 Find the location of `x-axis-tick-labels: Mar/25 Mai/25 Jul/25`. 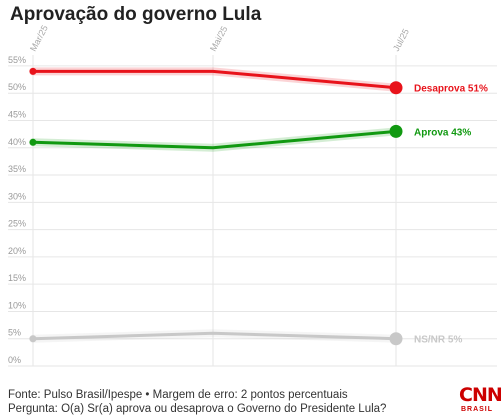

x-axis-tick-labels: Mar/25 Mai/25 Jul/25 is located at coordinates (219, 38).